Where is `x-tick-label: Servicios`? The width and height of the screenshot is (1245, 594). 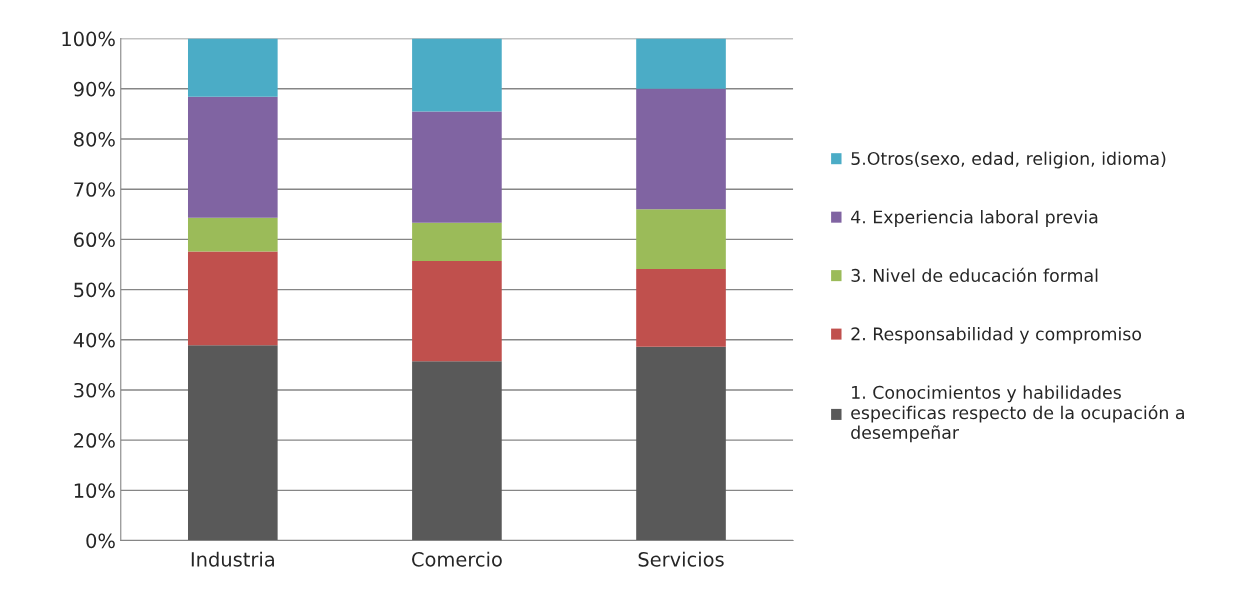 x-tick-label: Servicios is located at coordinates (681, 559).